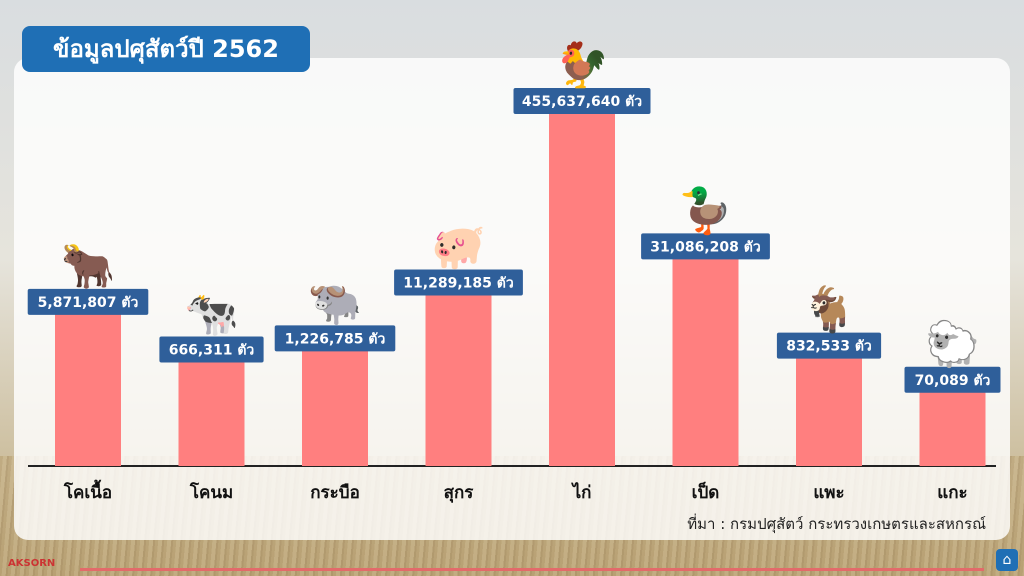 The image size is (1024, 576). I want to click on x-tick-label: โคเนื้อ, so click(87, 491).